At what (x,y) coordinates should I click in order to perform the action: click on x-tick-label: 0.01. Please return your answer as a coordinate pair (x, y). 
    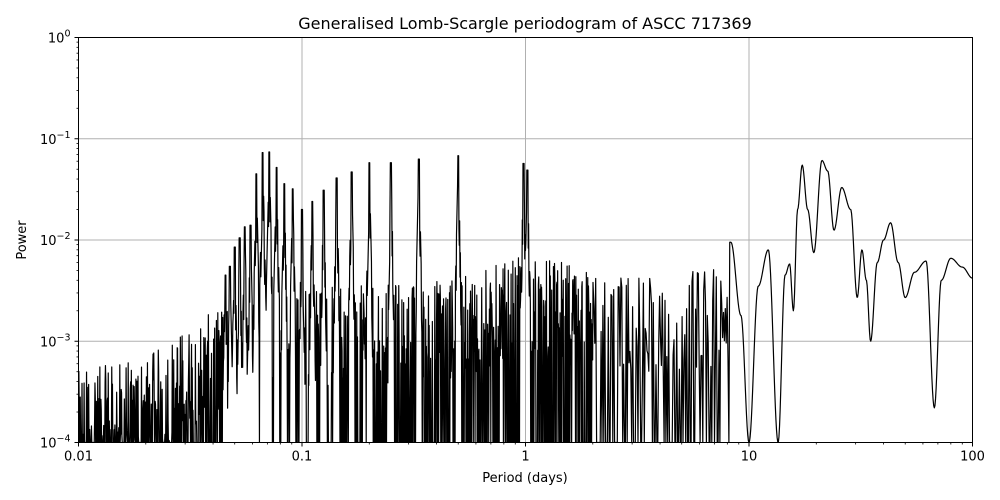
    Looking at the image, I should click on (78, 457).